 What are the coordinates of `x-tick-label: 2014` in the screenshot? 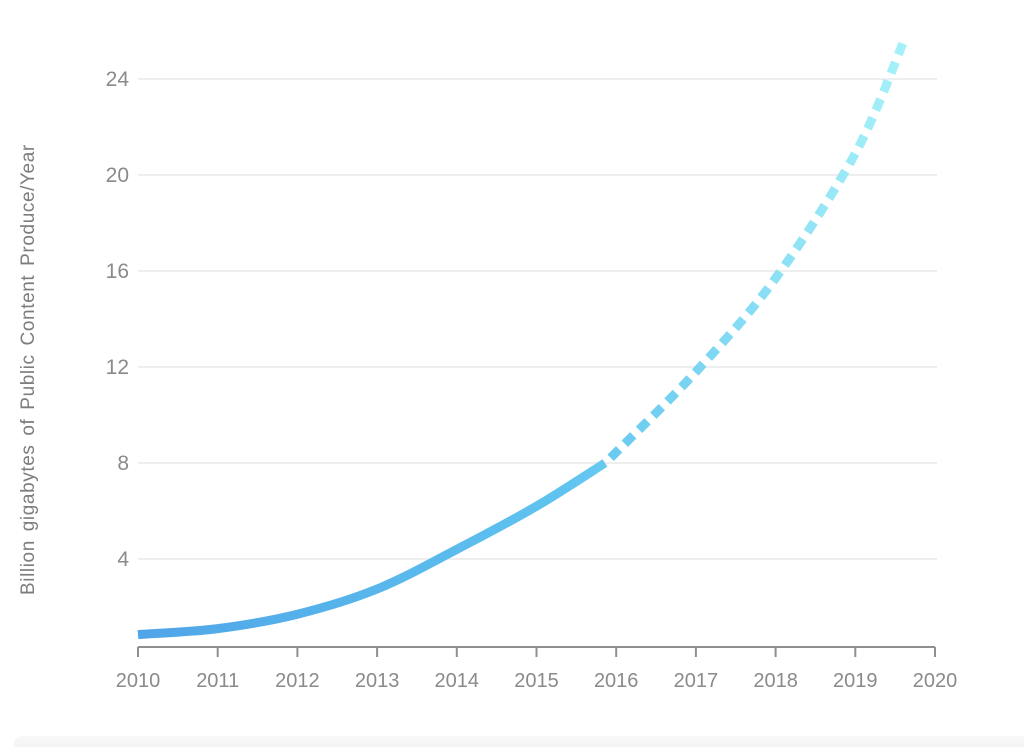 It's located at (457, 681).